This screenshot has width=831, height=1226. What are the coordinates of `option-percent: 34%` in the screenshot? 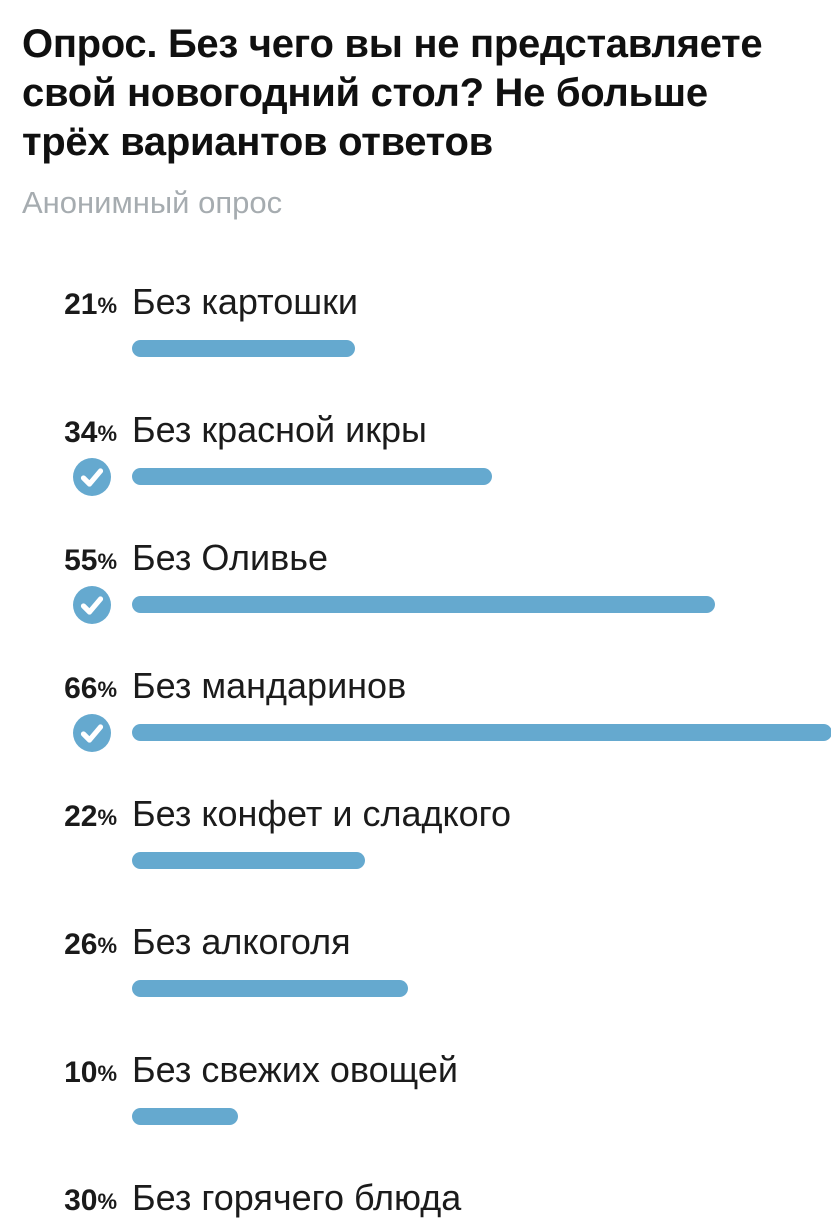 It's located at (69, 433).